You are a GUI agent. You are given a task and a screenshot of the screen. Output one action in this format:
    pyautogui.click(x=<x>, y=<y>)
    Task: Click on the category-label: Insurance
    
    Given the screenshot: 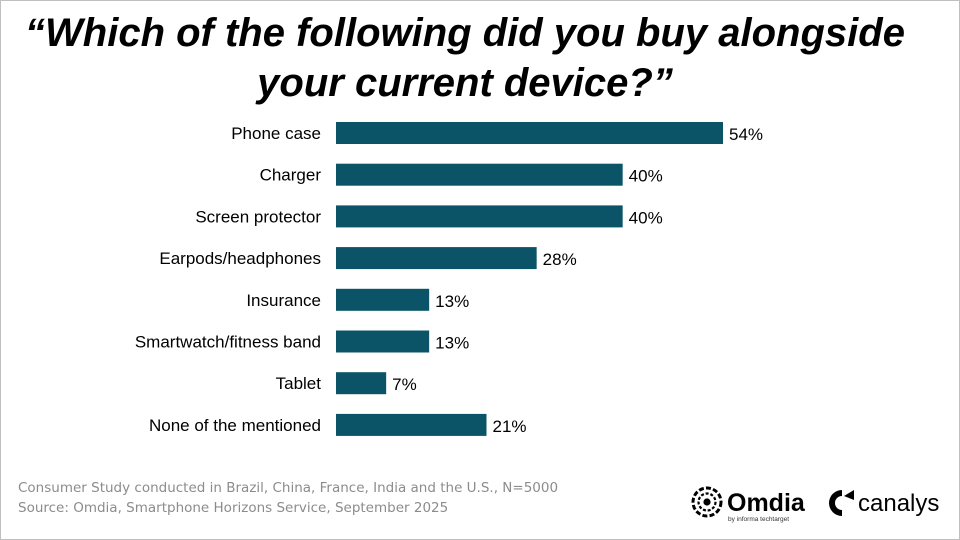 What is the action you would take?
    pyautogui.click(x=283, y=300)
    